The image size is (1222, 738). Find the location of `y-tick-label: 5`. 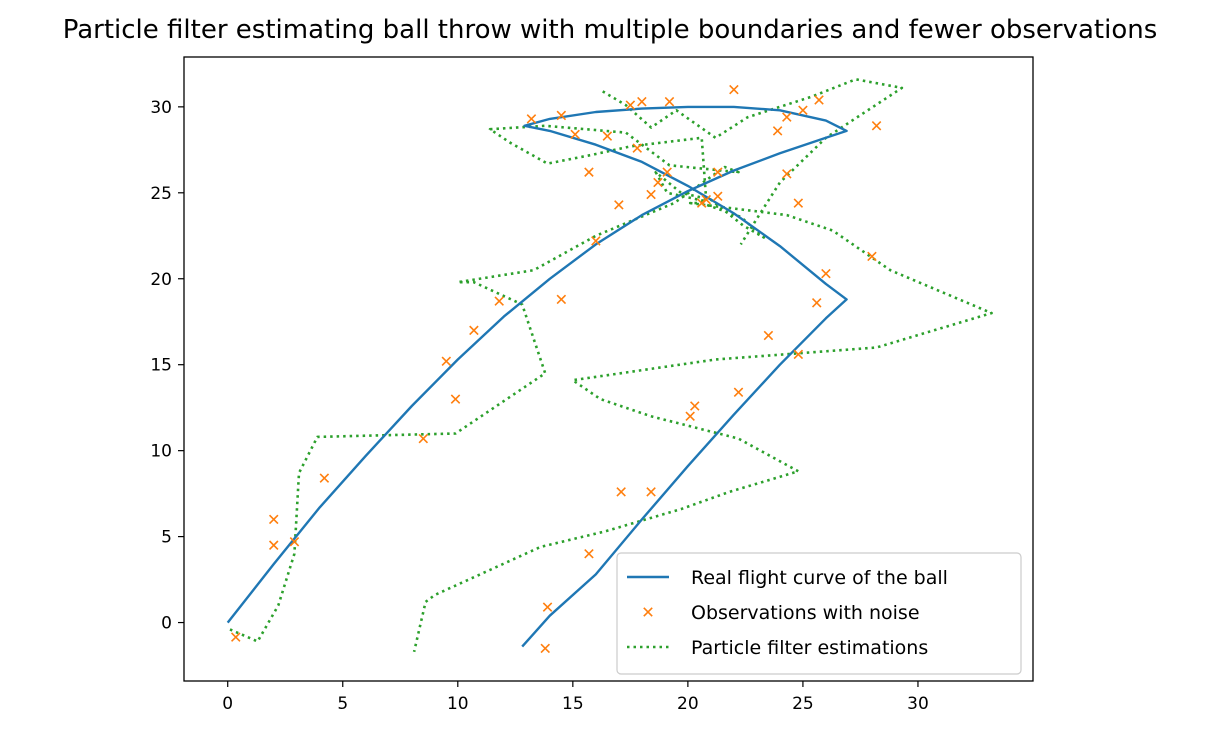

y-tick-label: 5 is located at coordinates (166, 538).